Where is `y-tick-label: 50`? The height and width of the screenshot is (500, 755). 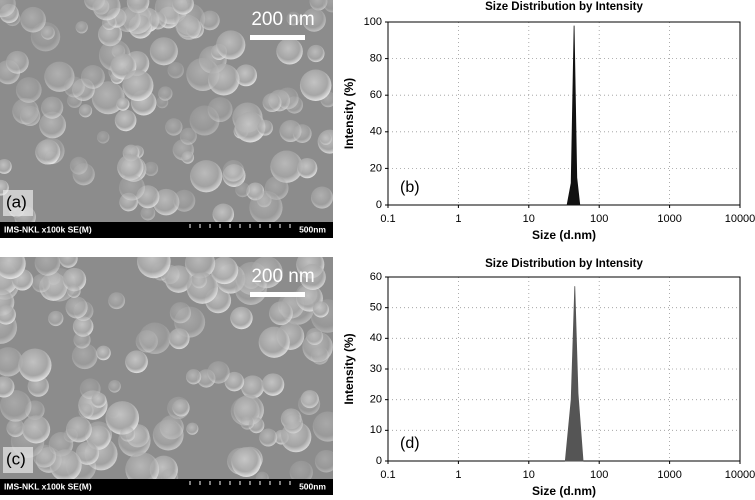
y-tick-label: 50 is located at coordinates (376, 308).